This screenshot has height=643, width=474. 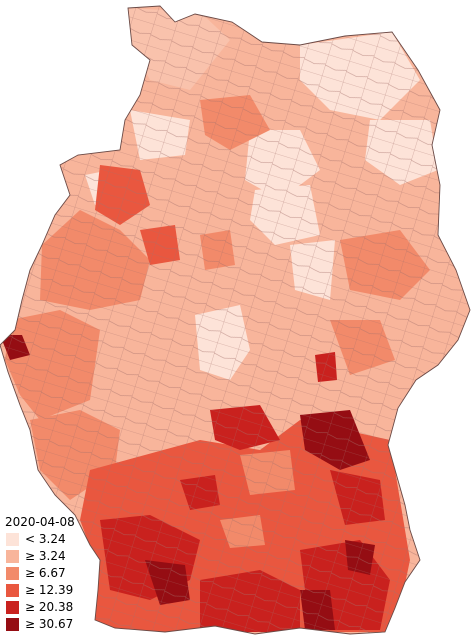 I want to click on legend-class-5: ≥ 20.38, so click(x=48, y=607).